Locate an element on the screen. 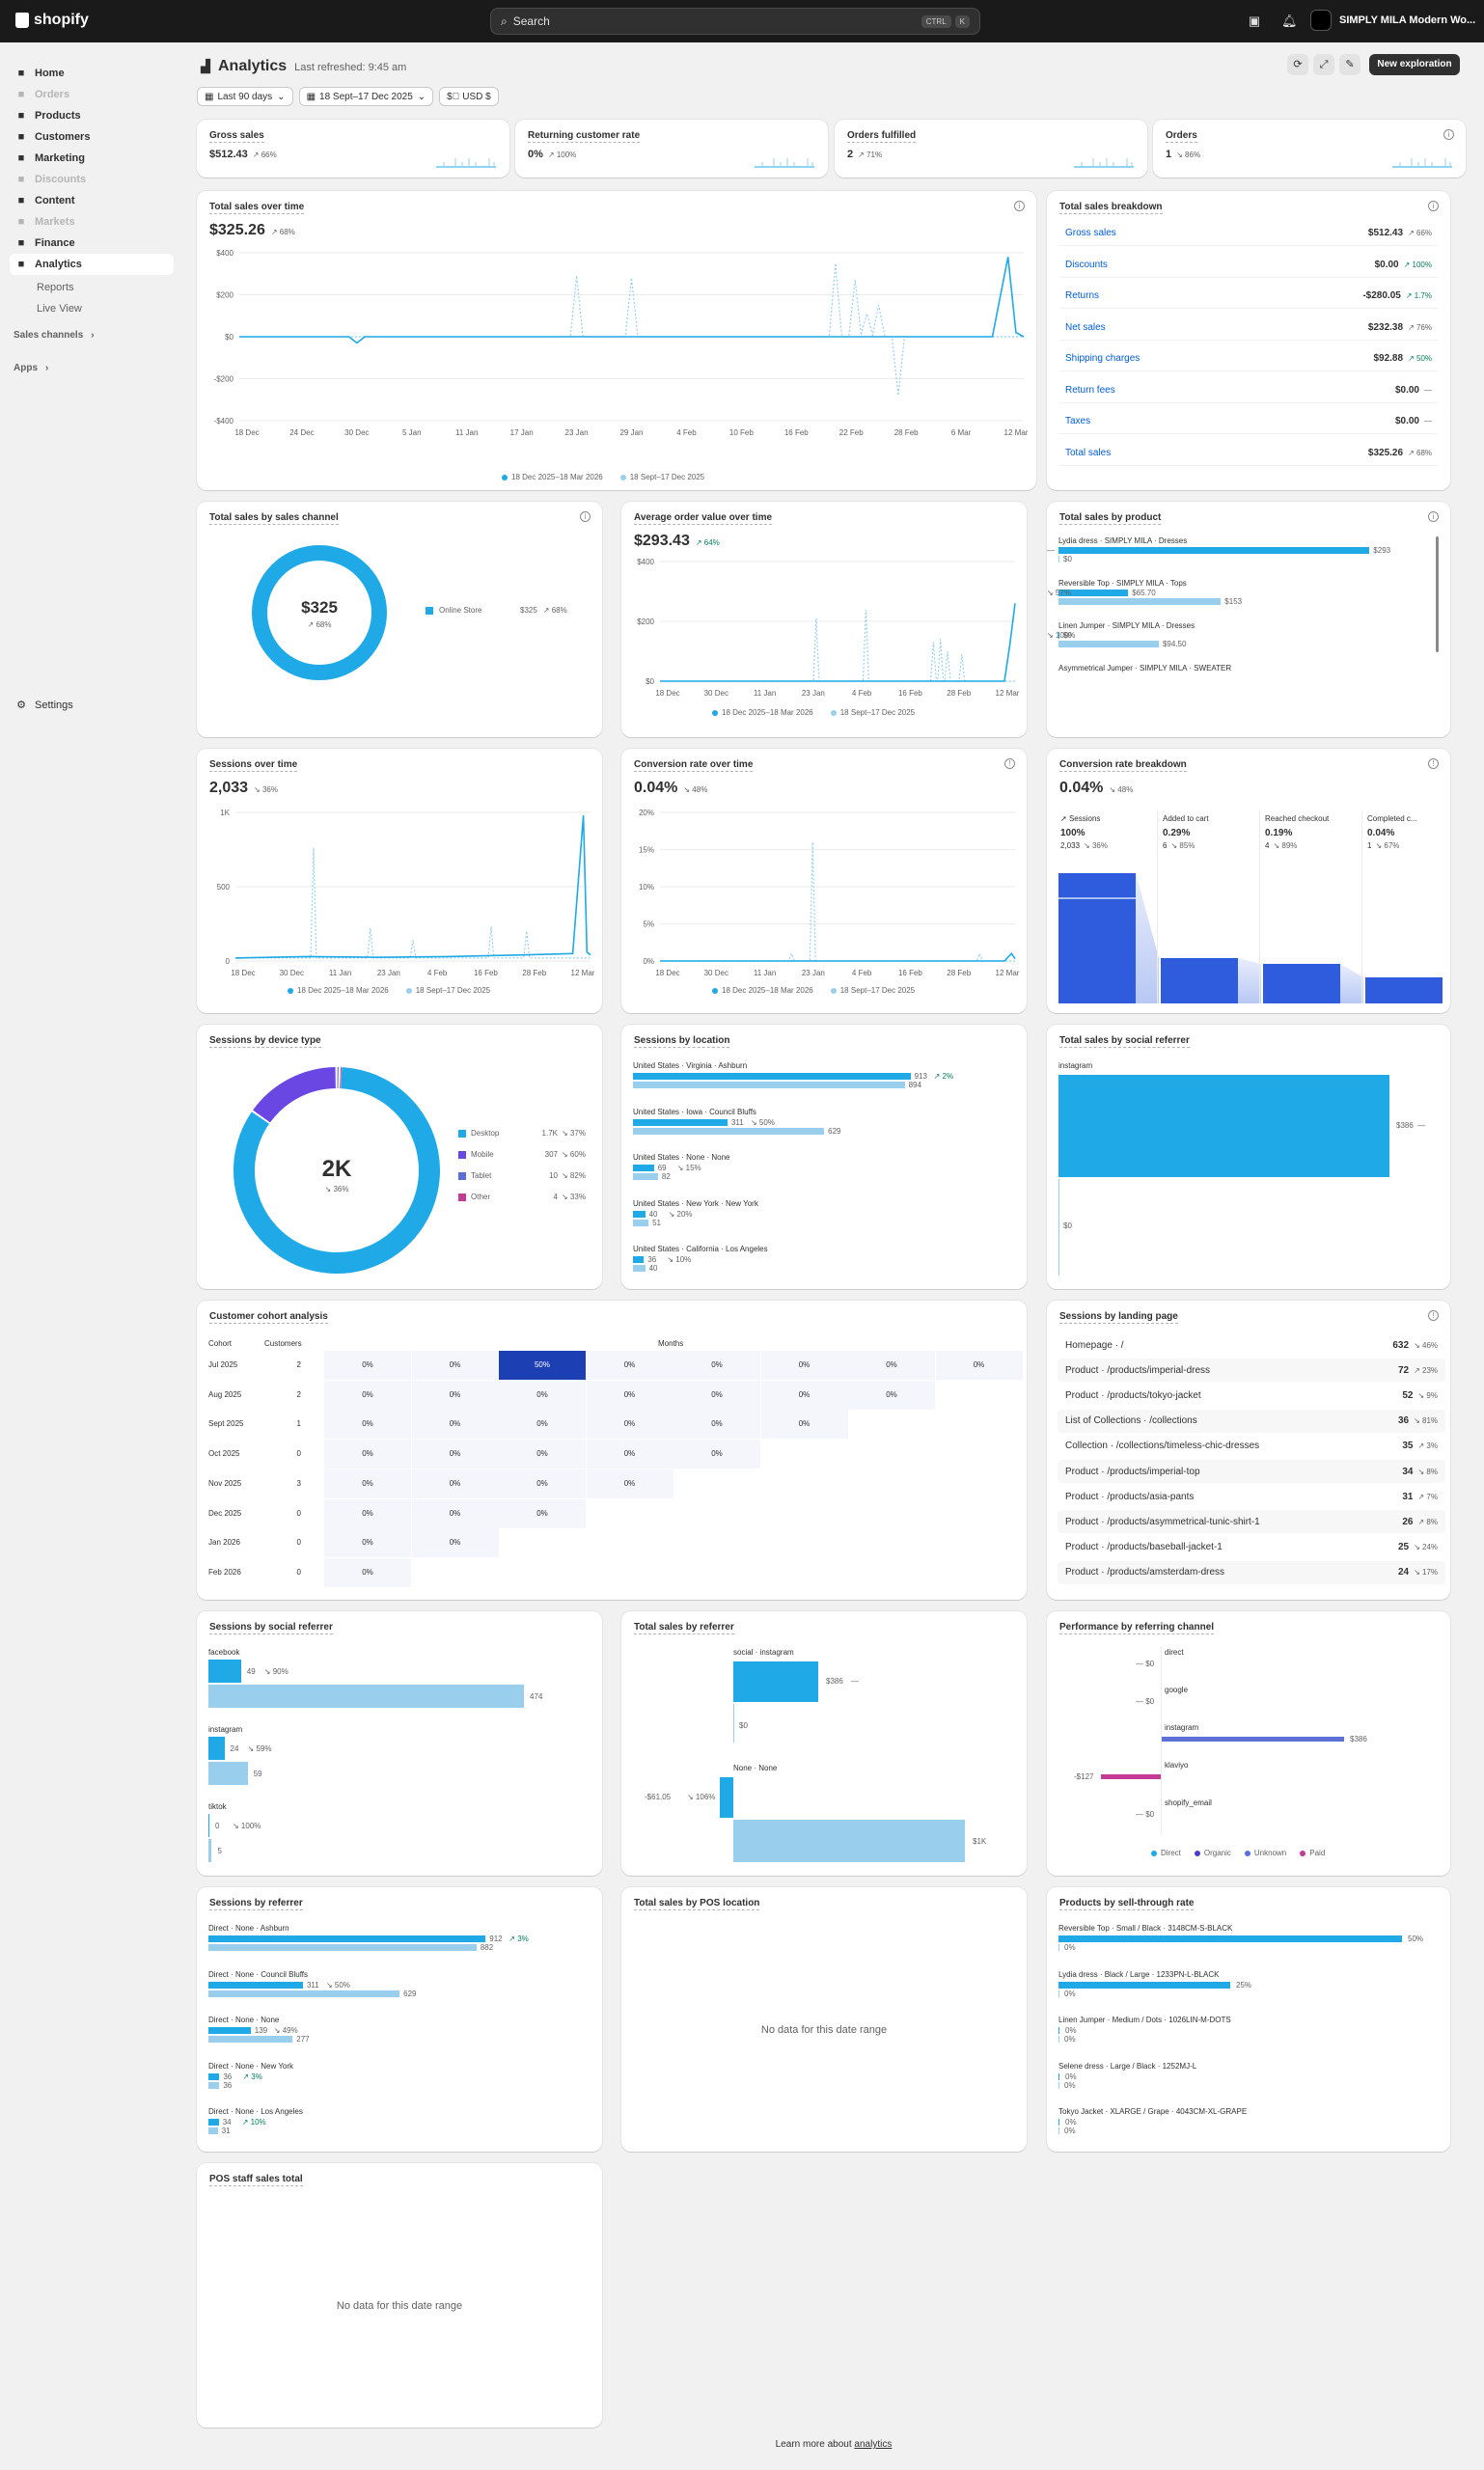  edit-button: ✎ is located at coordinates (1349, 64).